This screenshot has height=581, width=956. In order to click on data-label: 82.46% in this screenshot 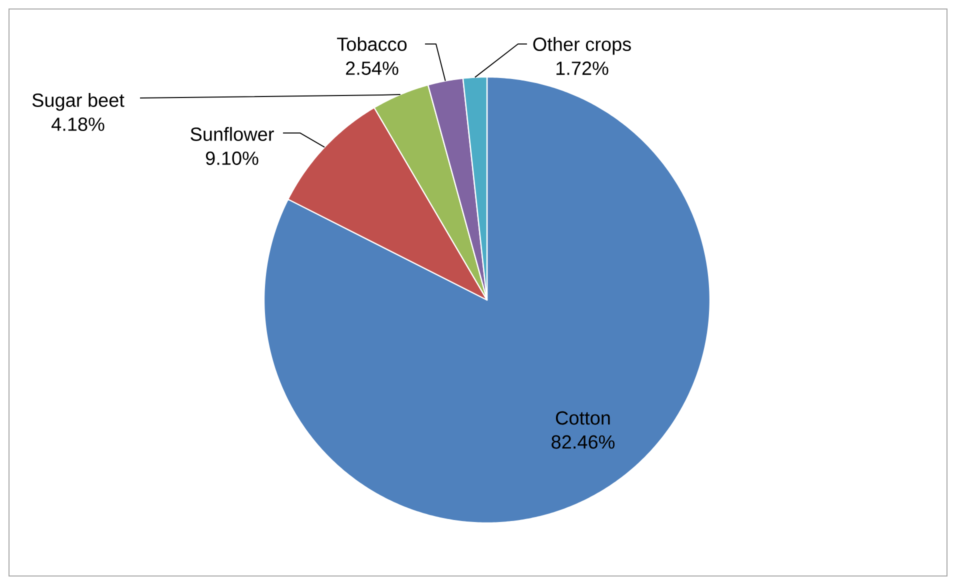, I will do `click(583, 442)`.